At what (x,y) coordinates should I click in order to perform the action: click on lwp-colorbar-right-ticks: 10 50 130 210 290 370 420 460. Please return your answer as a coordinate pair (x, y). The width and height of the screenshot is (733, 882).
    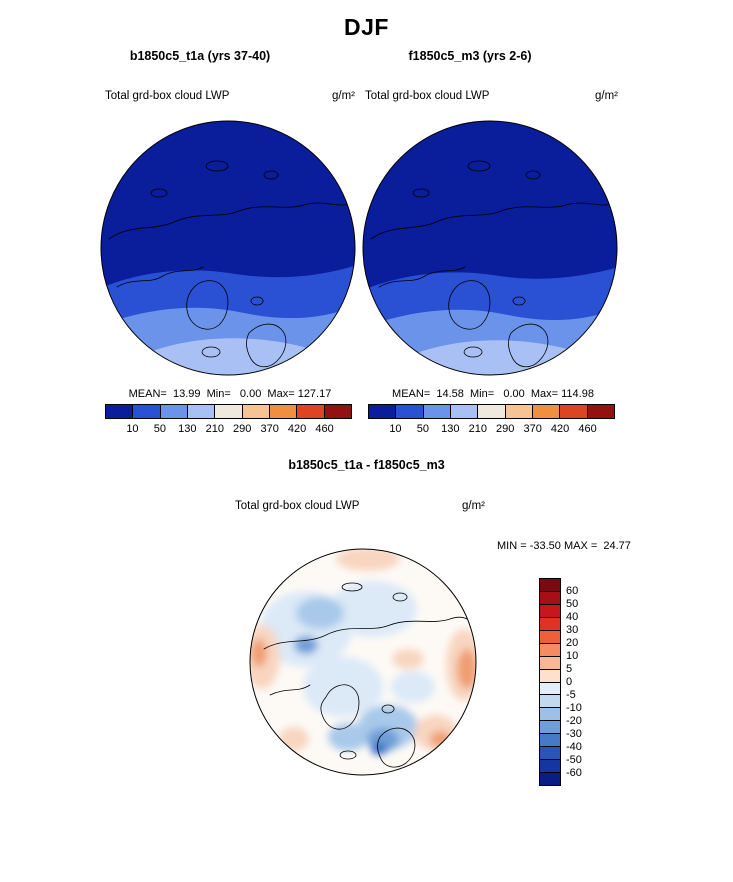
    Looking at the image, I should click on (491, 430).